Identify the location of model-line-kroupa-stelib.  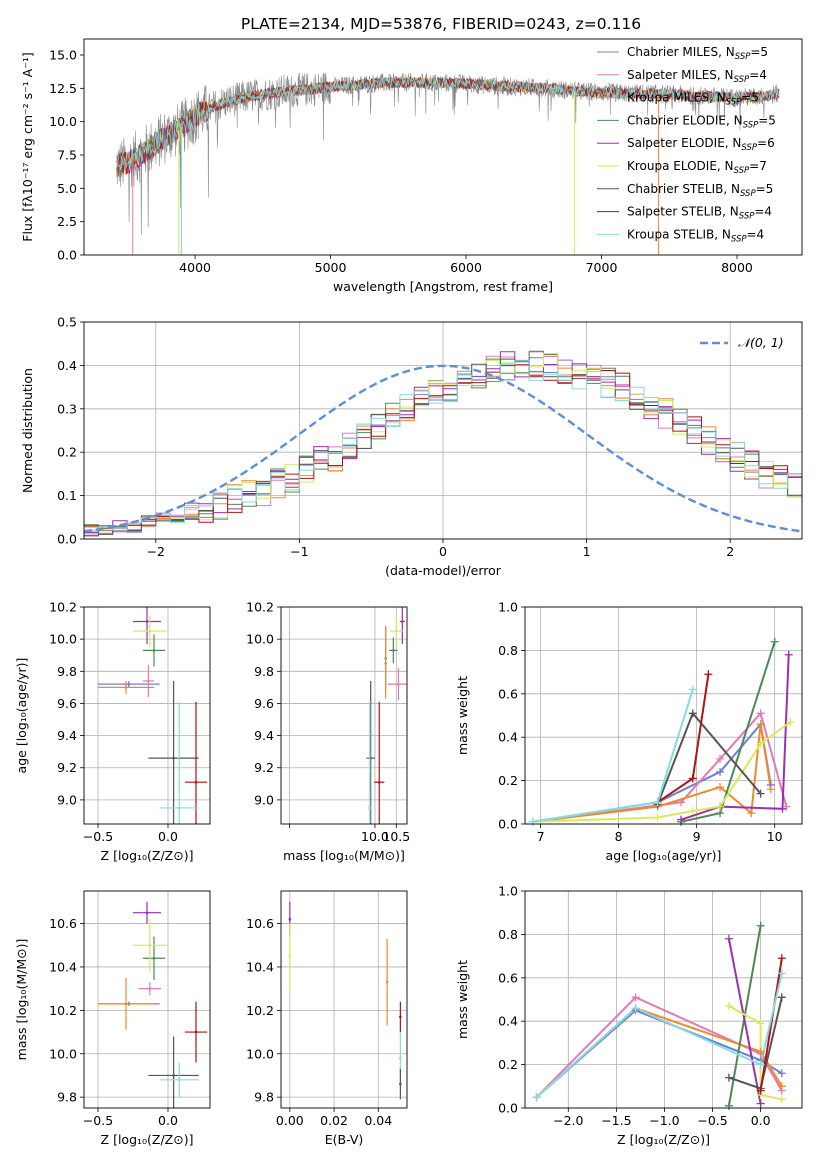
(448, 123).